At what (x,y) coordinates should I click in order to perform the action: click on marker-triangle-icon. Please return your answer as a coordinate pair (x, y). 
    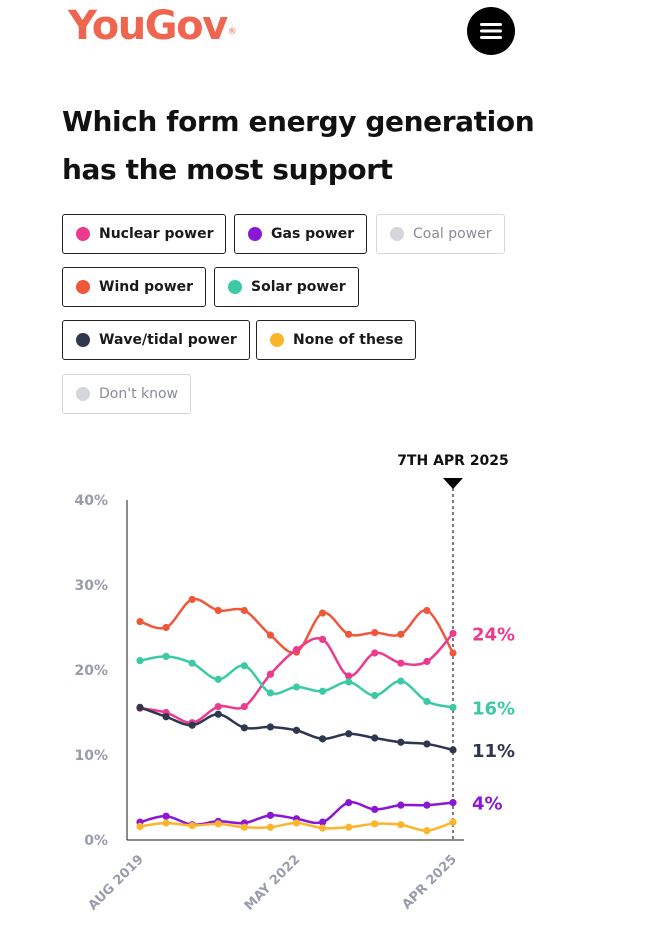
    Looking at the image, I should click on (453, 483).